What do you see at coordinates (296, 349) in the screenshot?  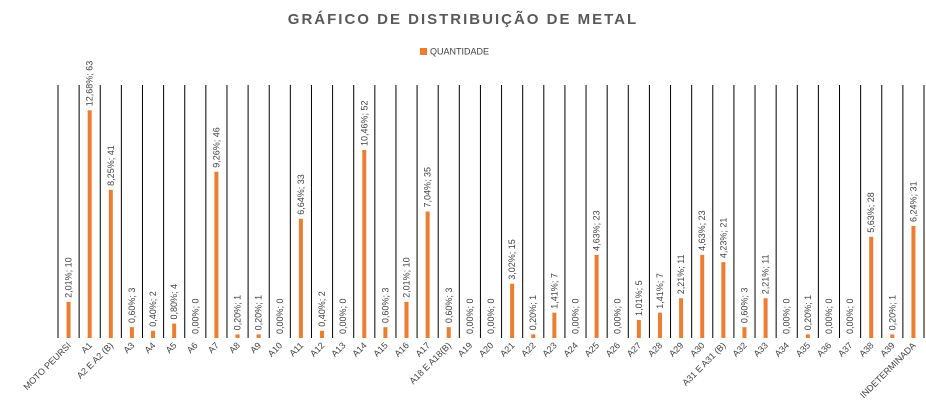 I see `x-tick-label: A11` at bounding box center [296, 349].